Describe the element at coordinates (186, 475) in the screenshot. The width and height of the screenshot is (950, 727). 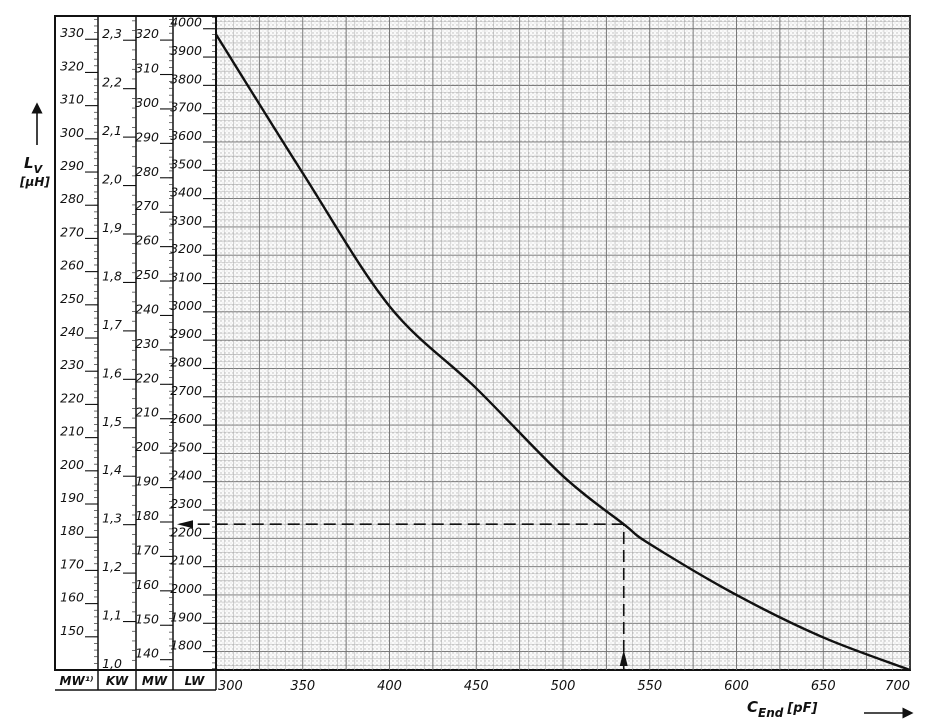
I see `scale-tick-label: 2400` at that location.